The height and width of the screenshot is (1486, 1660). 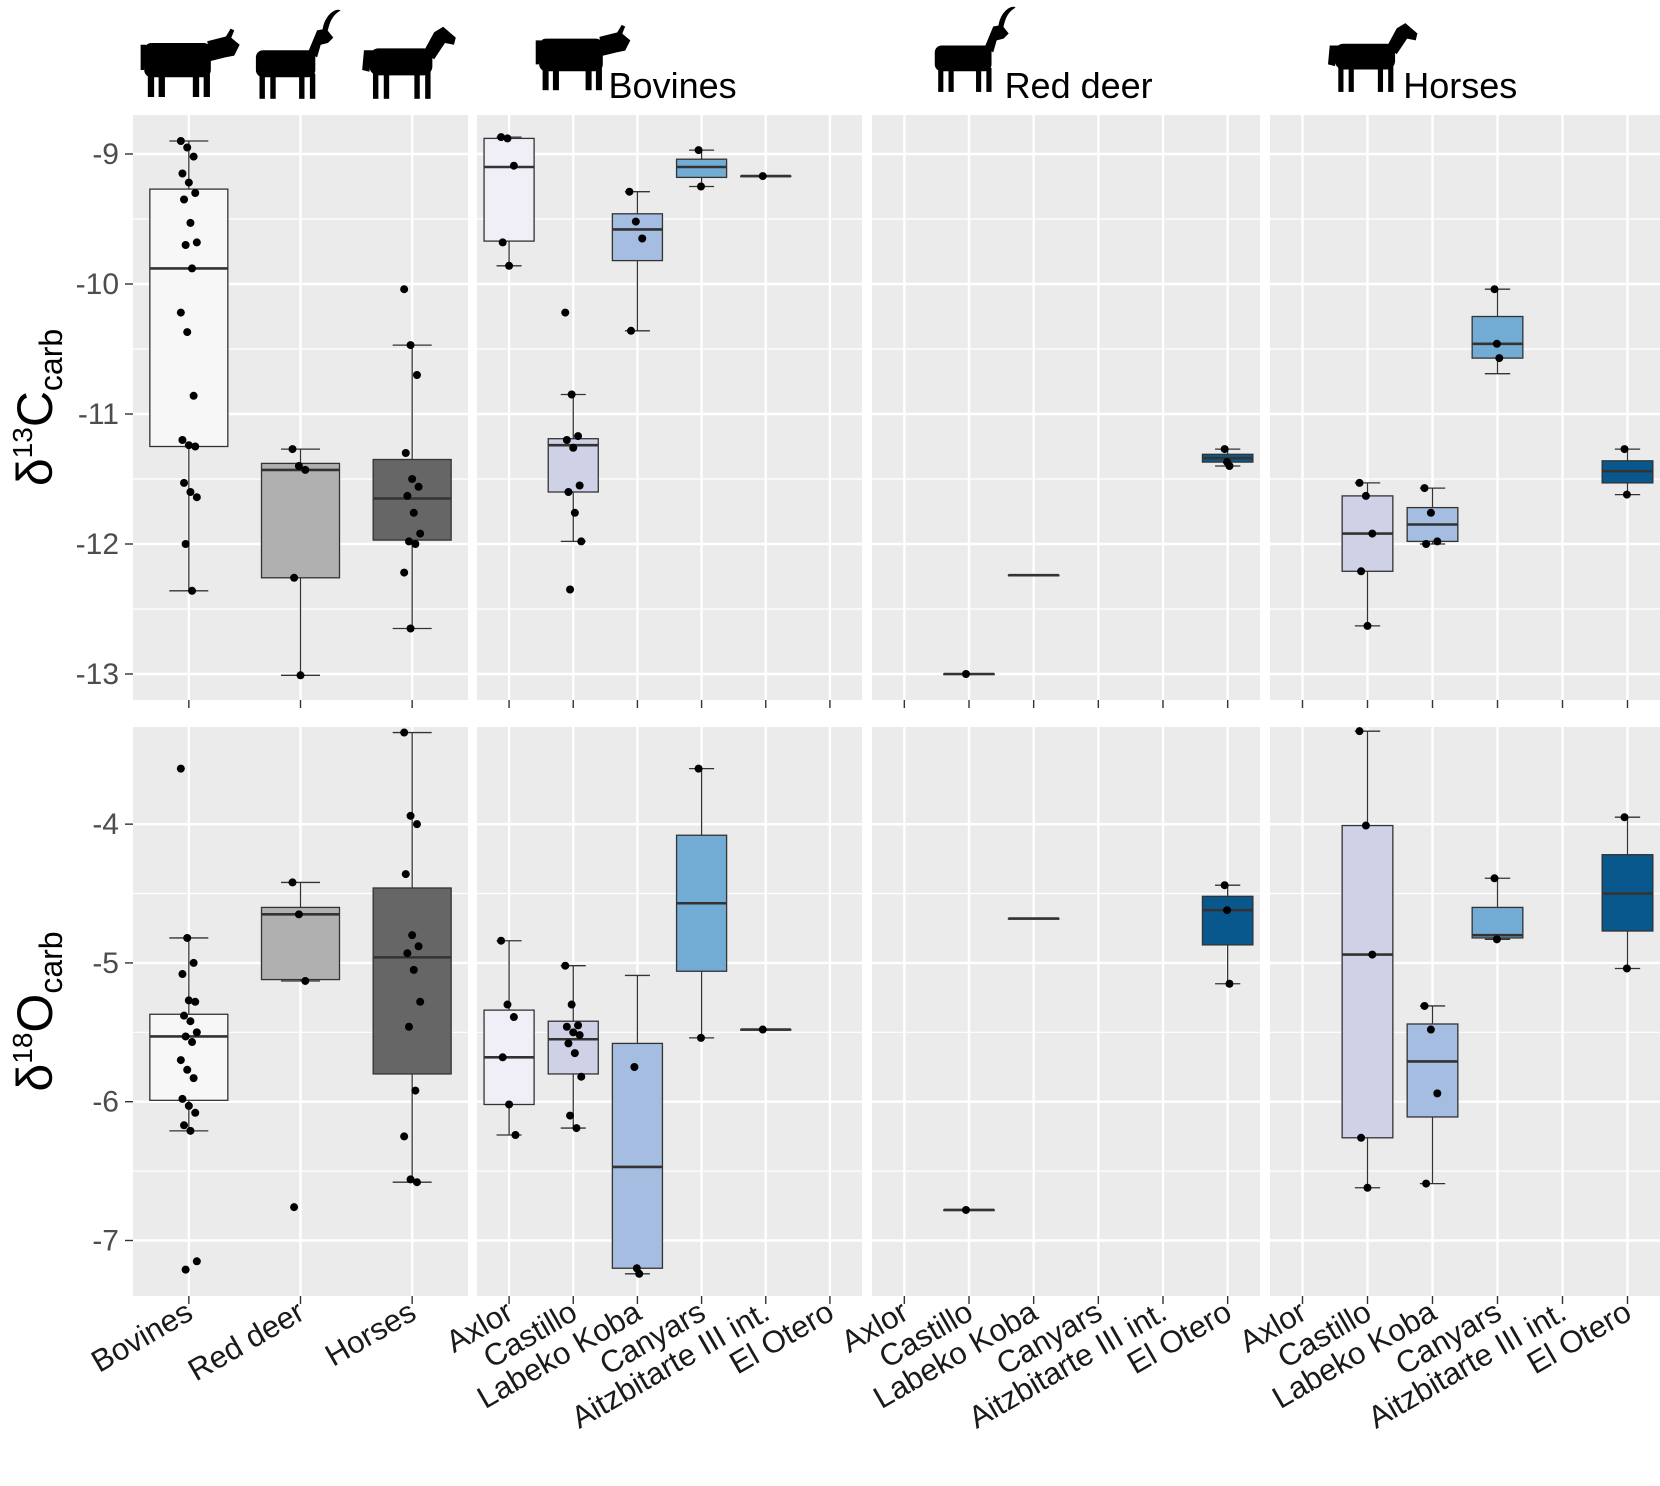 What do you see at coordinates (669, 366) in the screenshot?
I see `panel-bovines: Bovines` at bounding box center [669, 366].